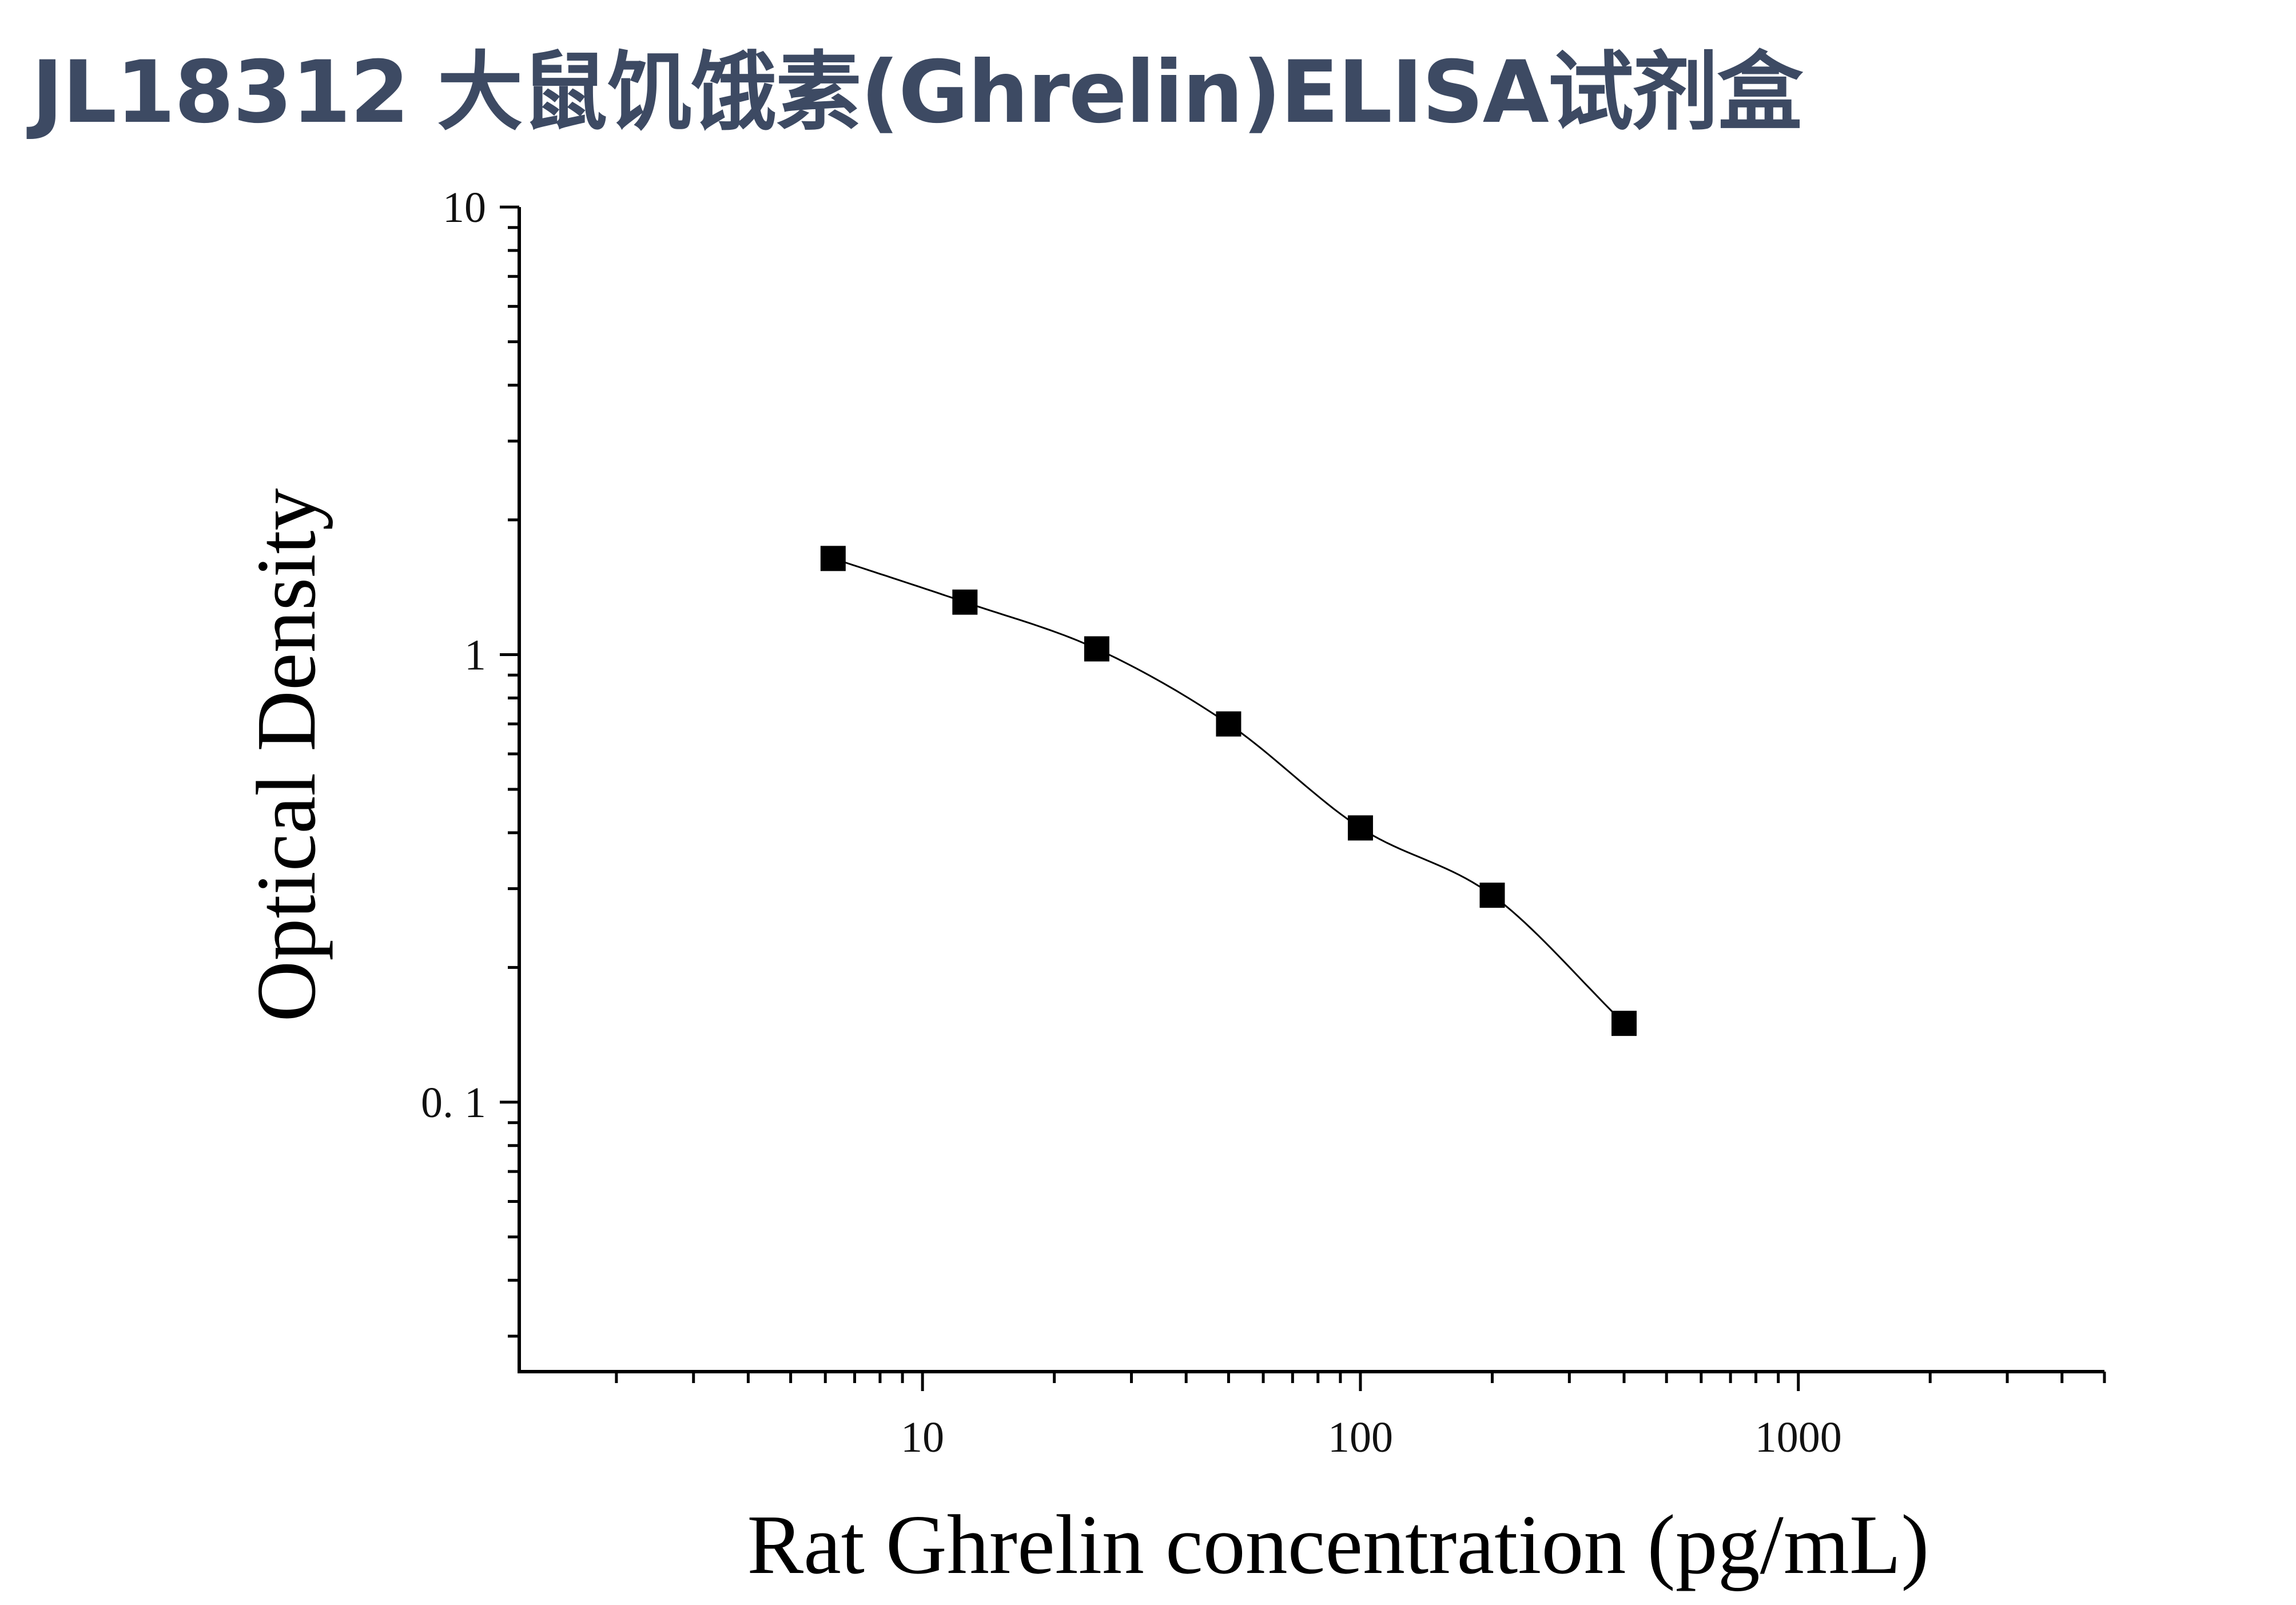  Describe the element at coordinates (1799, 1437) in the screenshot. I see `x-tick-label: 1000` at that location.